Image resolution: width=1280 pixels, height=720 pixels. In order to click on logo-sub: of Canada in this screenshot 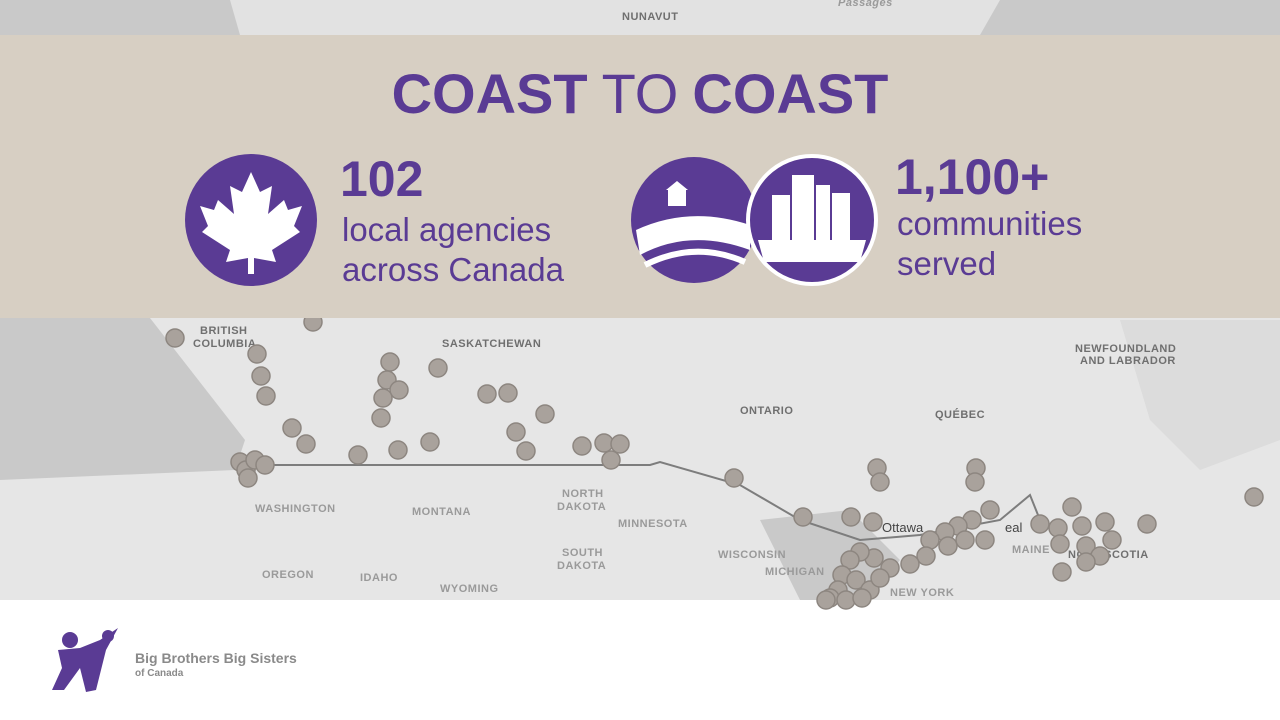, I will do `click(159, 673)`.